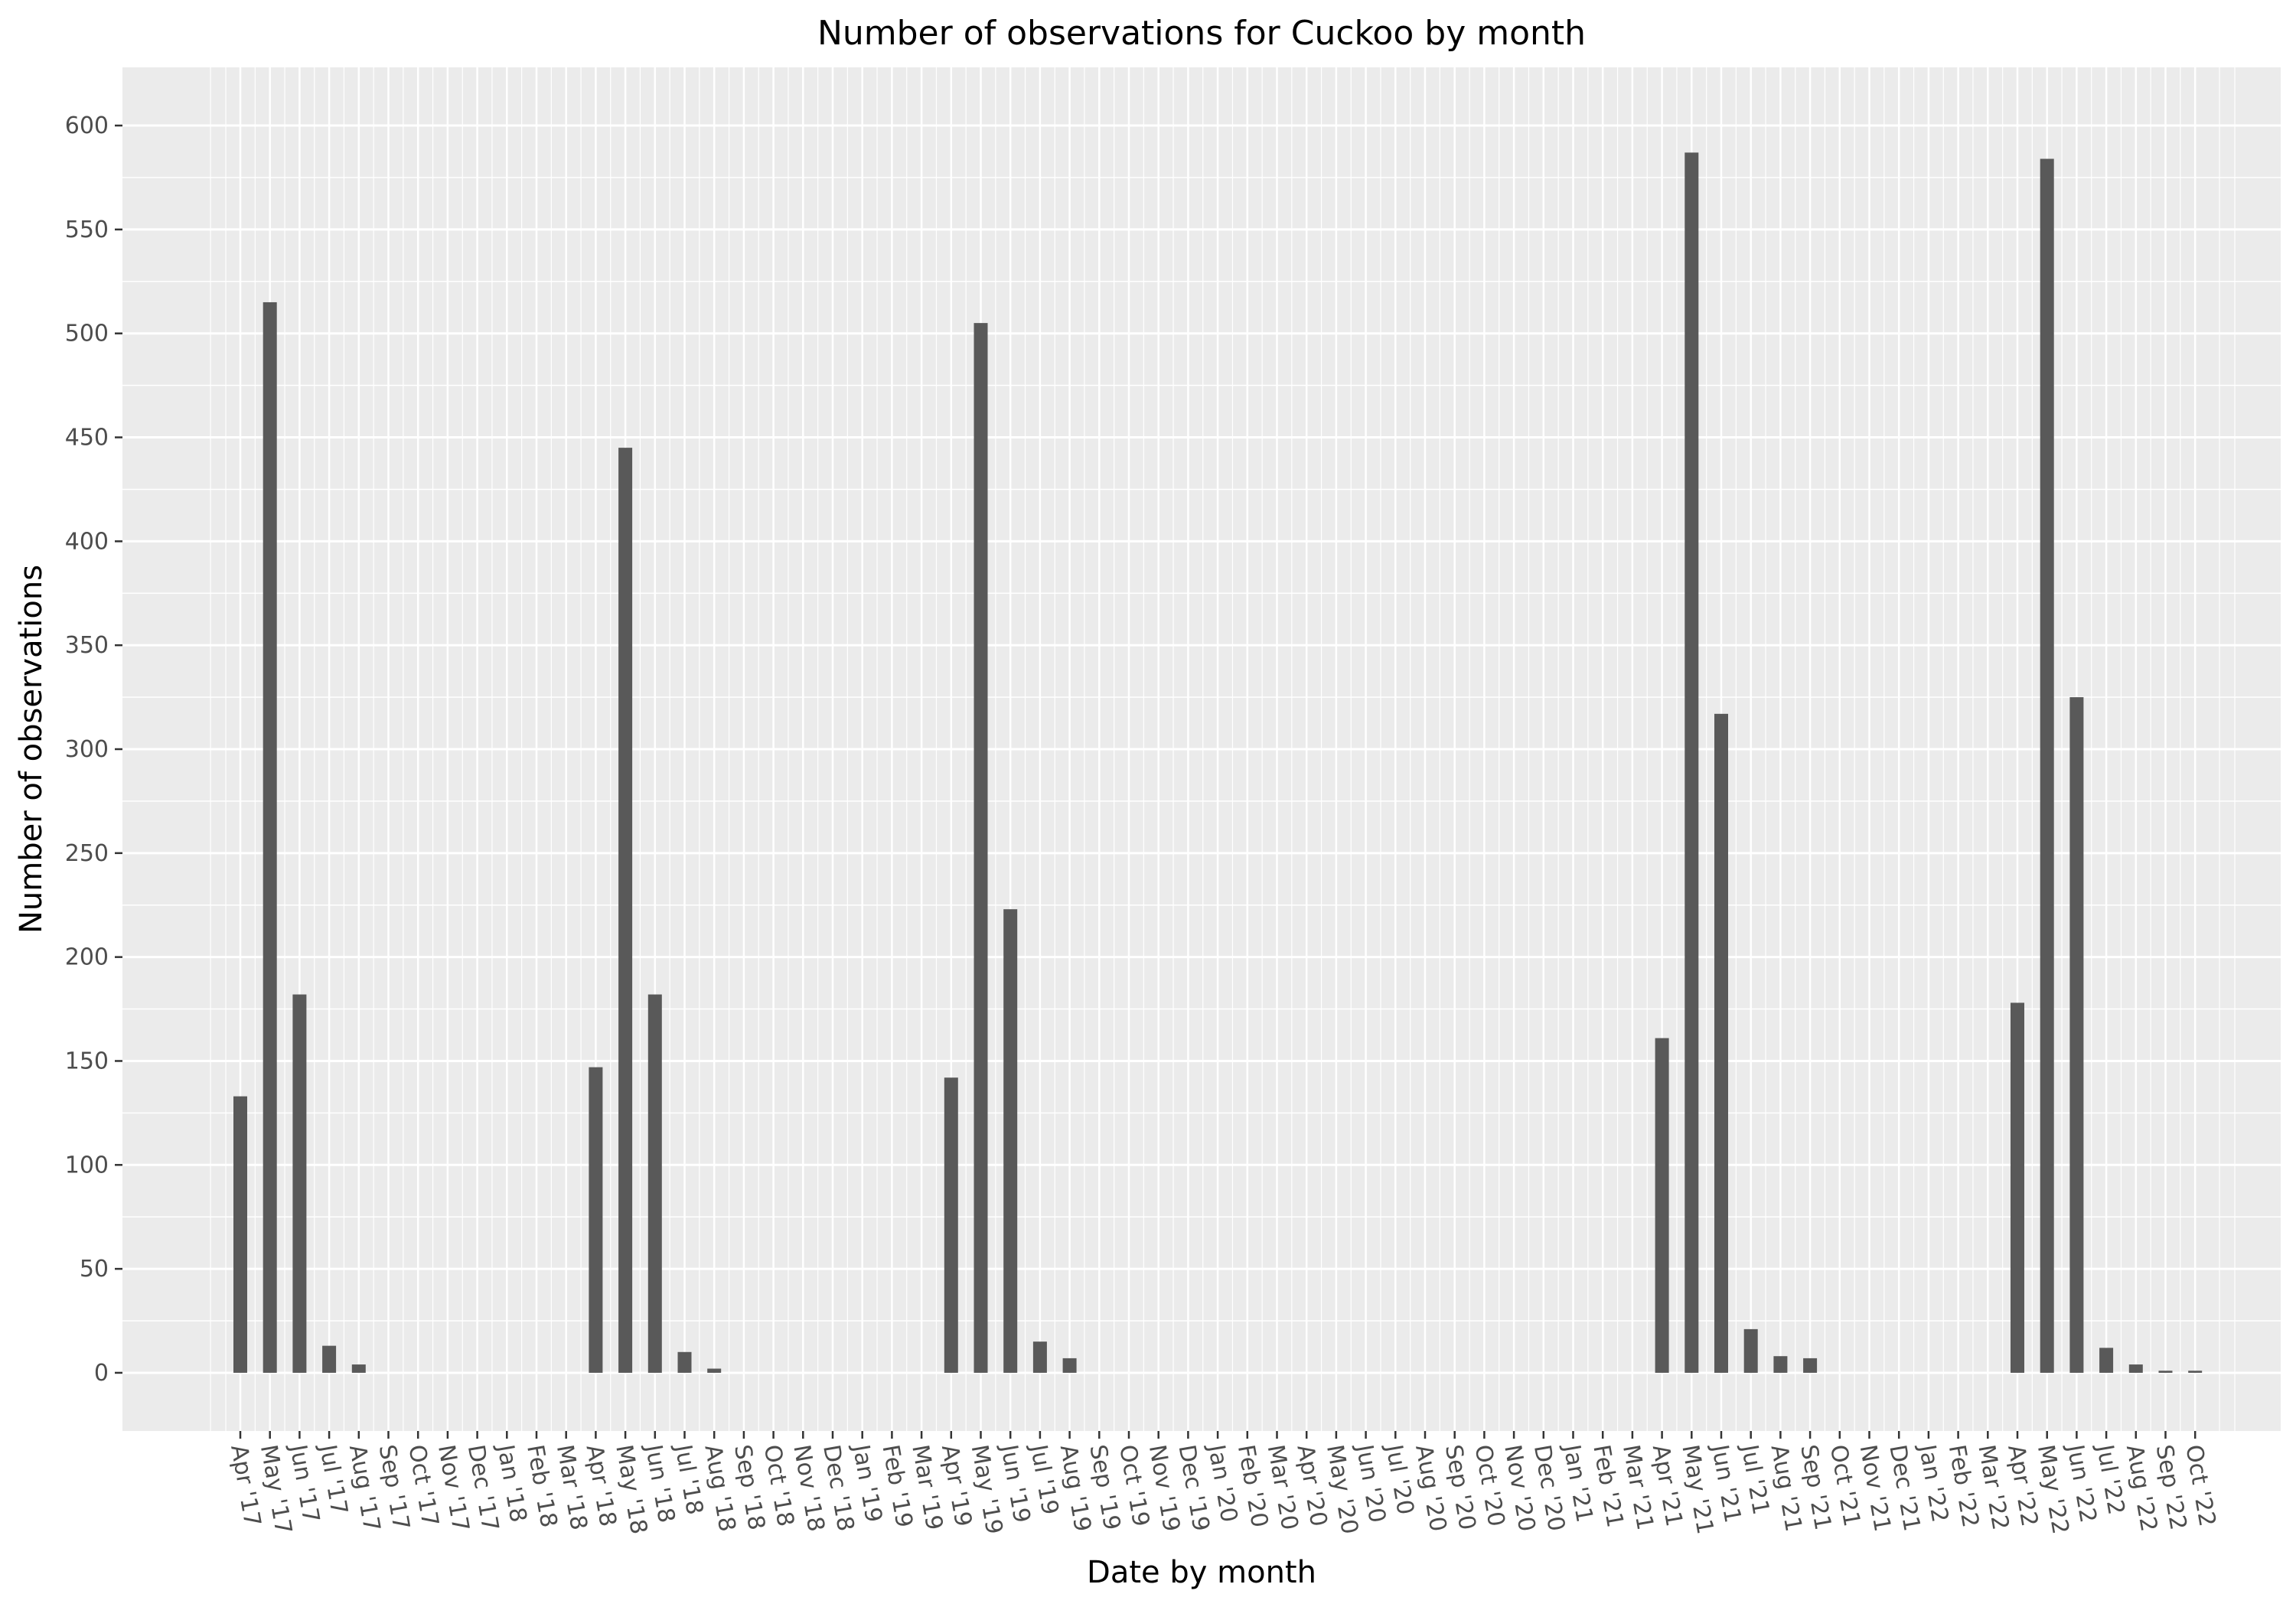  Describe the element at coordinates (87, 126) in the screenshot. I see `y-tick-label: 600` at that location.